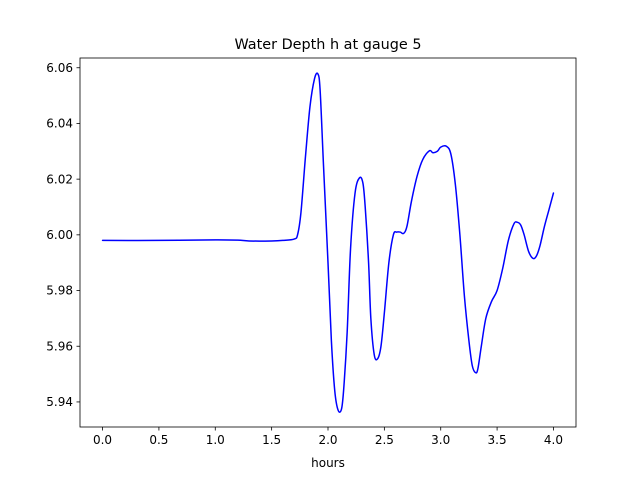  I want to click on x-tick-label: 1.5, so click(271, 440).